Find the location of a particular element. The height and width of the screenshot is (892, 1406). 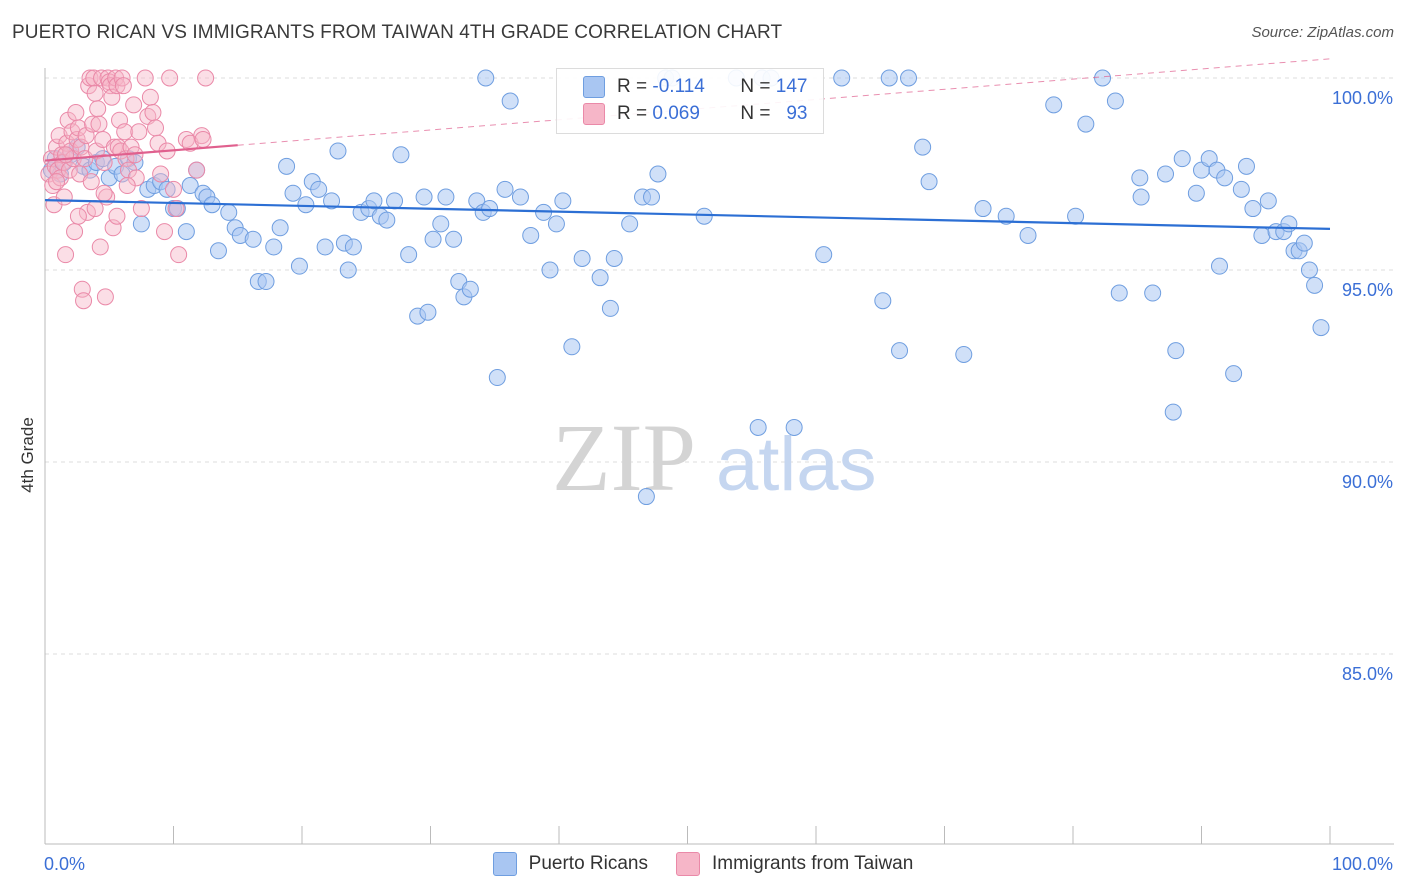

y-tick-label: 85.0% is located at coordinates (1367, 674).